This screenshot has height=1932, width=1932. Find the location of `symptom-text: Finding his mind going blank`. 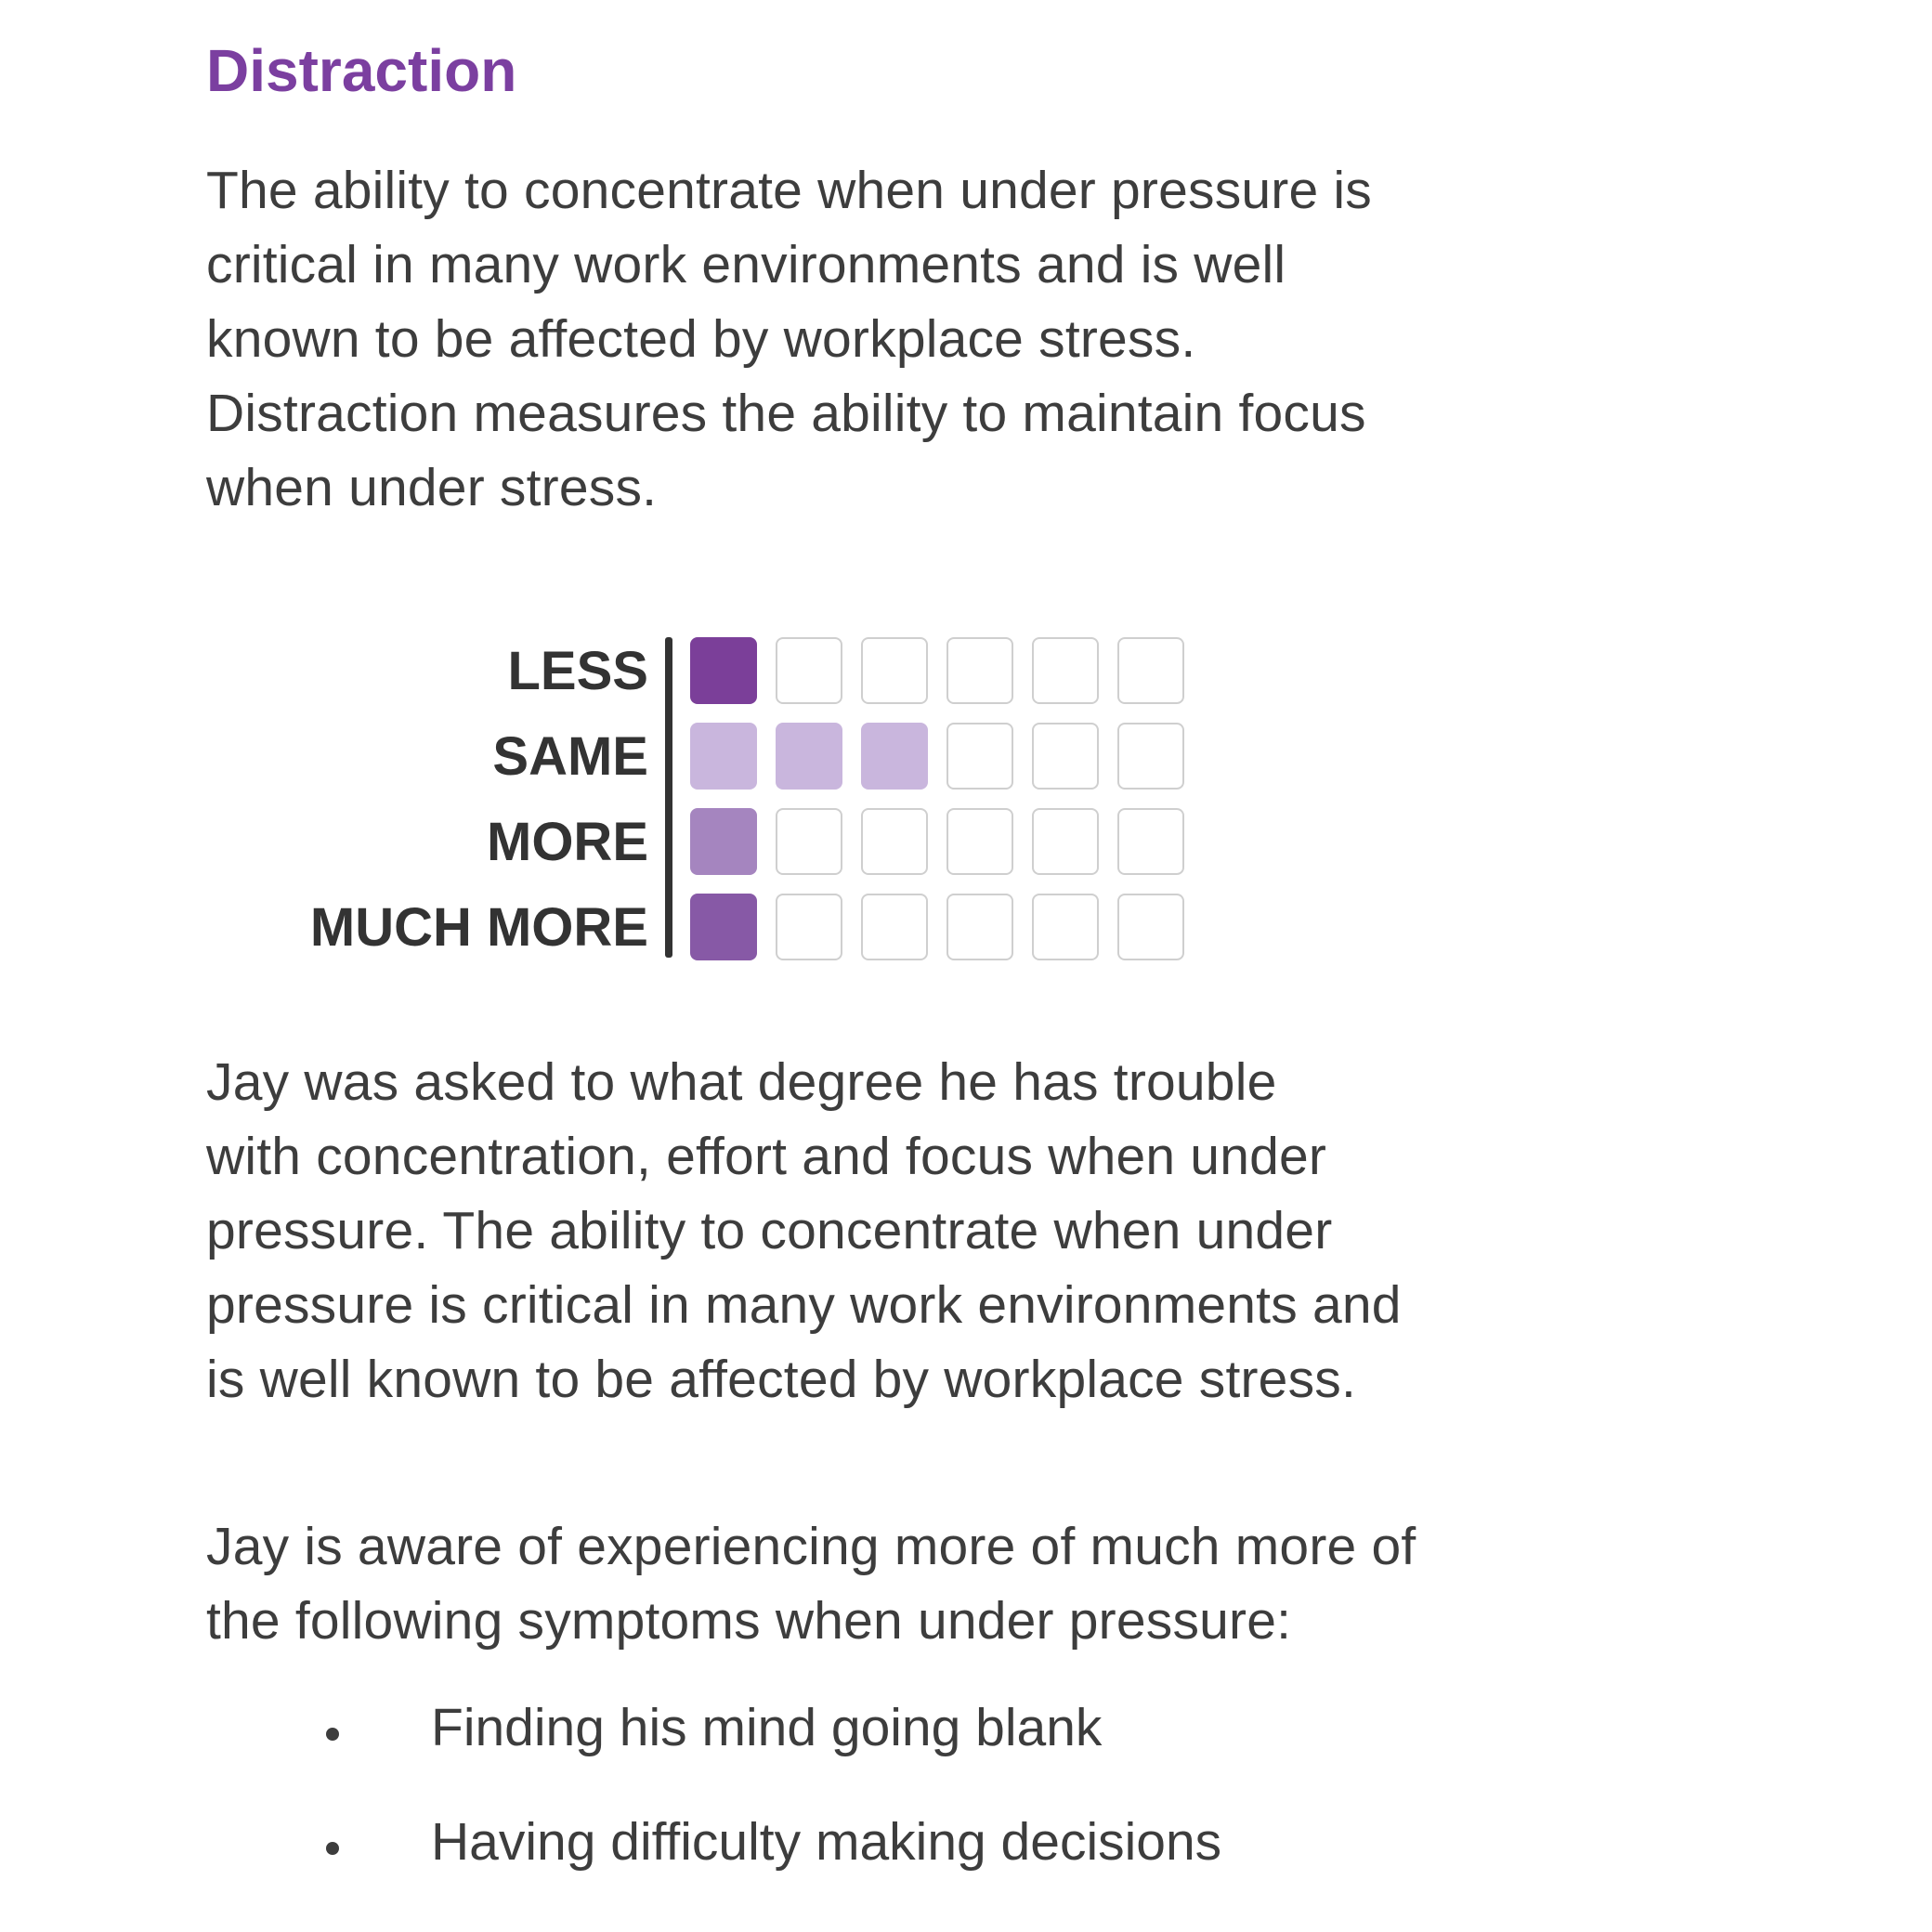

symptom-text: Finding his mind going blank is located at coordinates (767, 1727).